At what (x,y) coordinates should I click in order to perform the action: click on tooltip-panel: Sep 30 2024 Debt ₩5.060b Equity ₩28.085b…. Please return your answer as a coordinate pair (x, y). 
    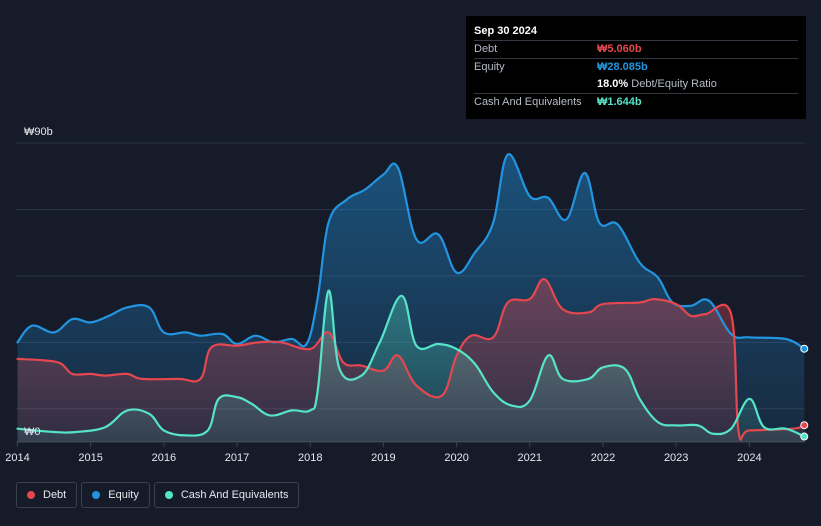
    Looking at the image, I should click on (636, 67).